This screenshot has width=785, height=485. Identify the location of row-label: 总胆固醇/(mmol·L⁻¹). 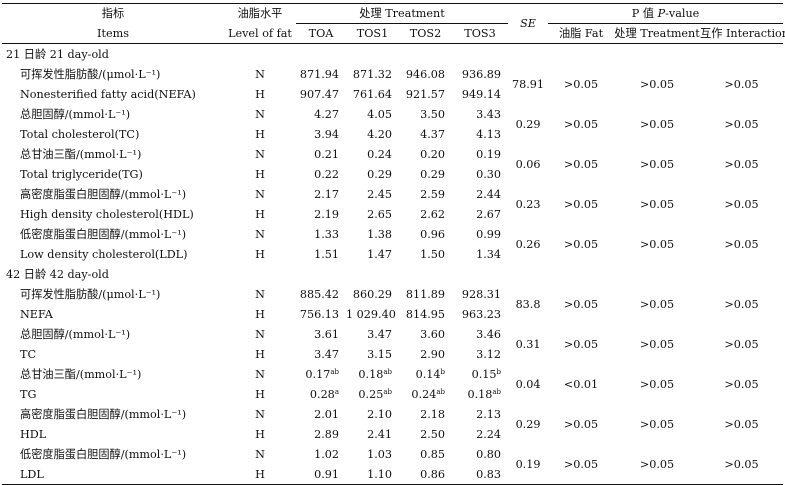
(75, 114).